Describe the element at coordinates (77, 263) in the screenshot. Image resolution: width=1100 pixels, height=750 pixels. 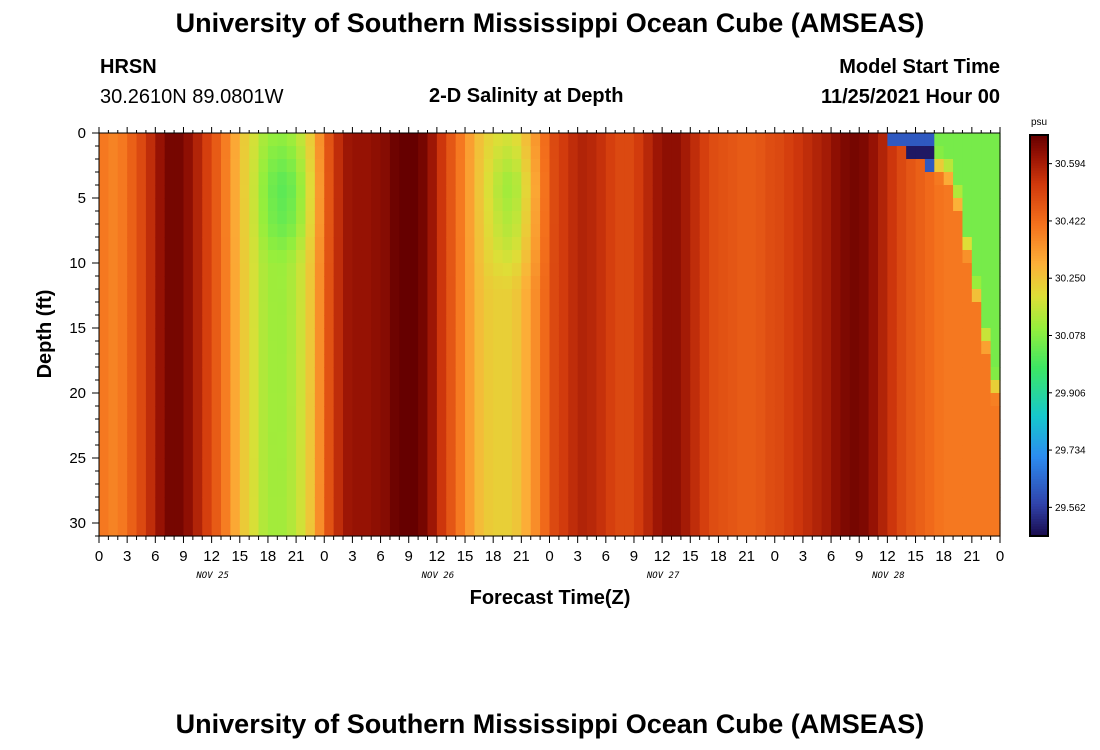
I see `y-tick-label: 10` at that location.